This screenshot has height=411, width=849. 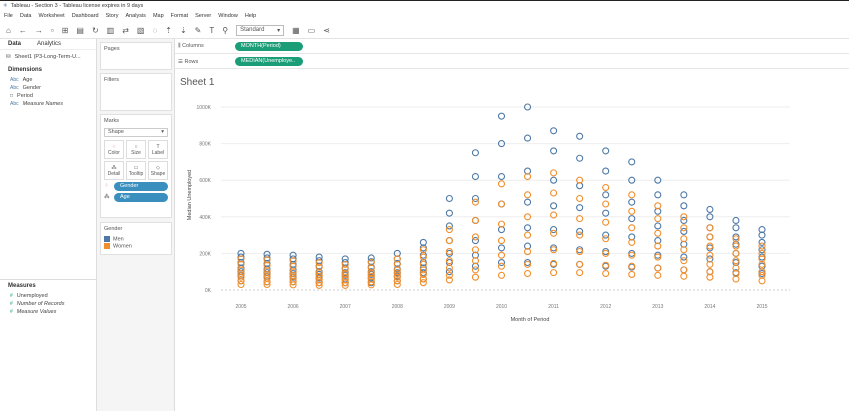 I want to click on presentation-icon: ▭, so click(x=311, y=30).